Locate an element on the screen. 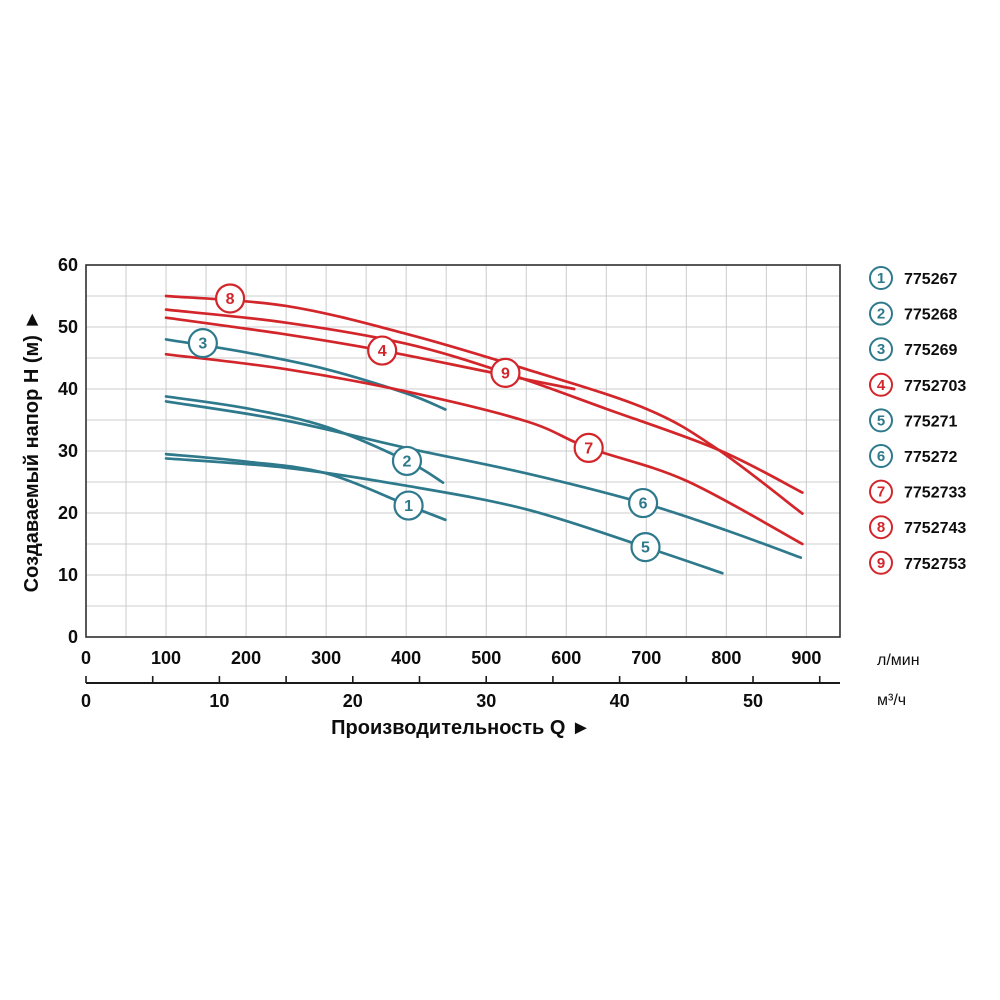  x-tick-label-m3h: 30 is located at coordinates (486, 701).